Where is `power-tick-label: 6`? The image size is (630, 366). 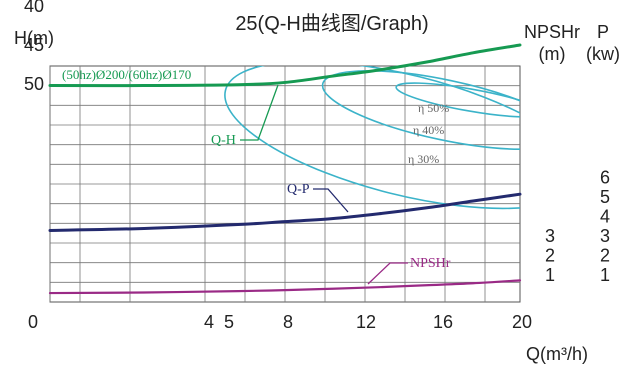 power-tick-label: 6 is located at coordinates (605, 178).